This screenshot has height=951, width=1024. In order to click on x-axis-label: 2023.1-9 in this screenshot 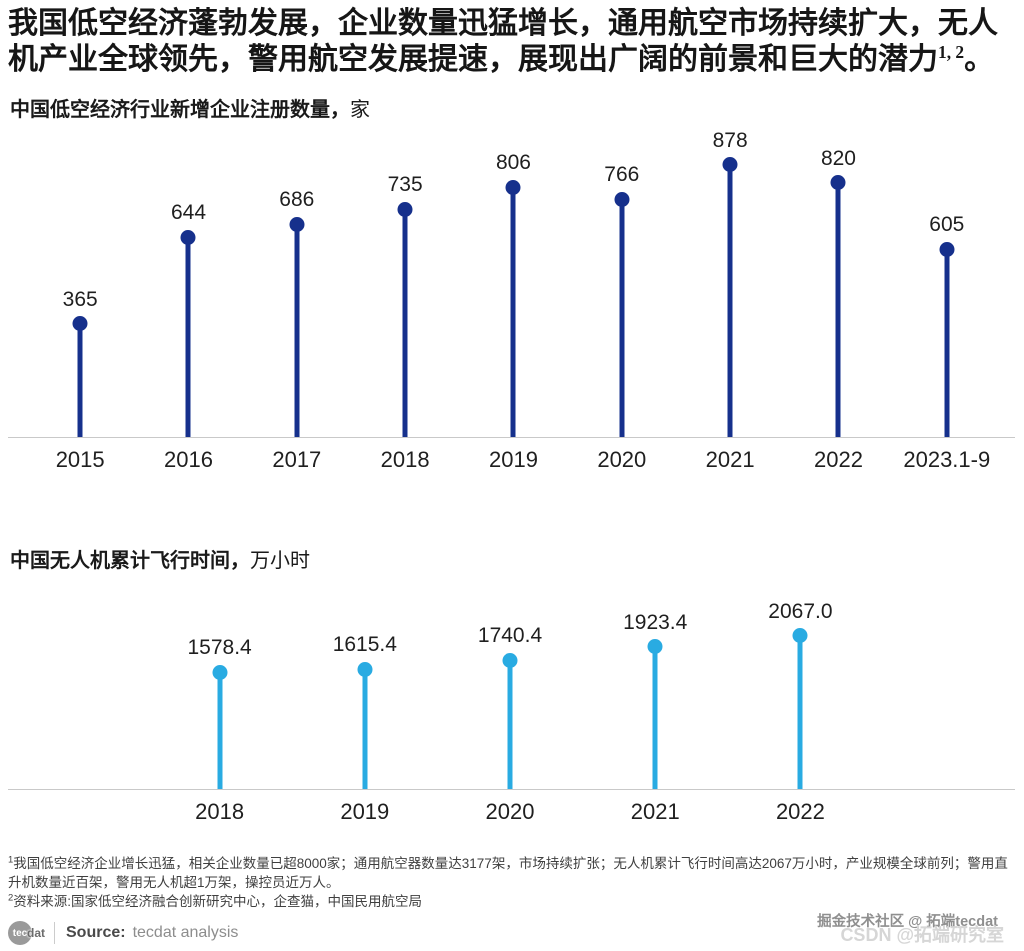, I will do `click(947, 459)`.